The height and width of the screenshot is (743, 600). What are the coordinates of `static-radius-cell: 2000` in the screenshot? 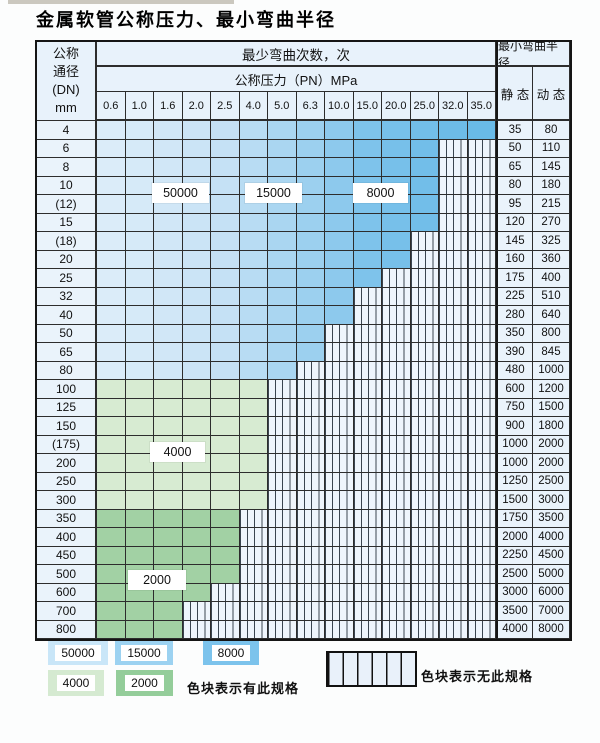 It's located at (514, 537).